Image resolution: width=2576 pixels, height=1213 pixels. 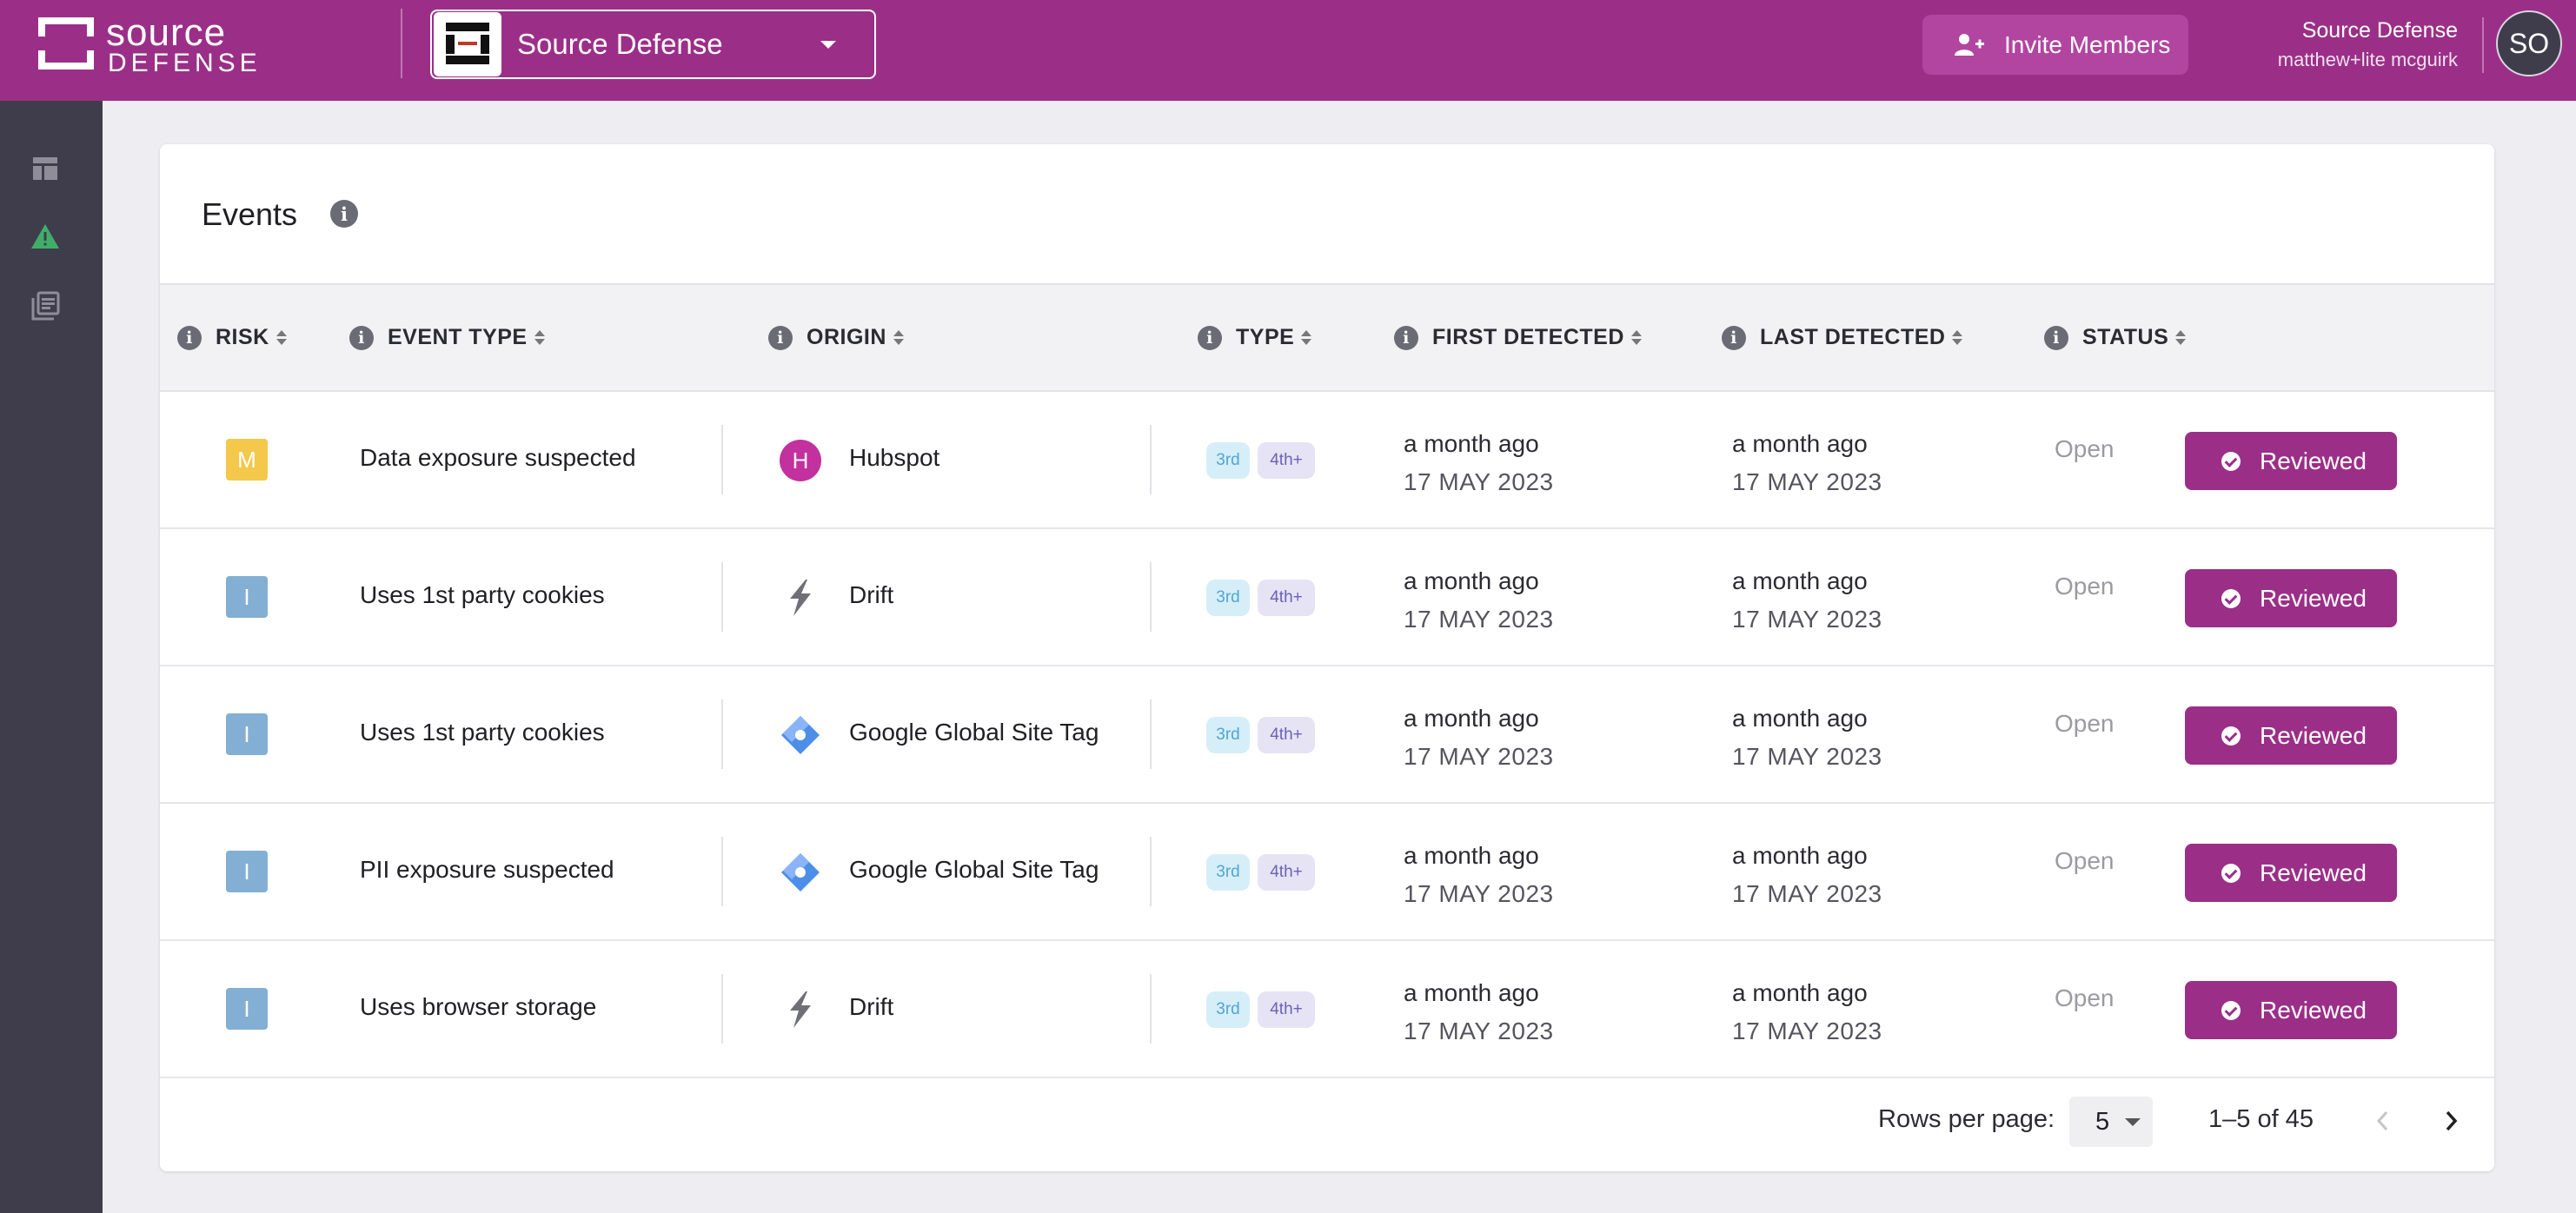 I want to click on column-label: STATUS, so click(x=2125, y=337).